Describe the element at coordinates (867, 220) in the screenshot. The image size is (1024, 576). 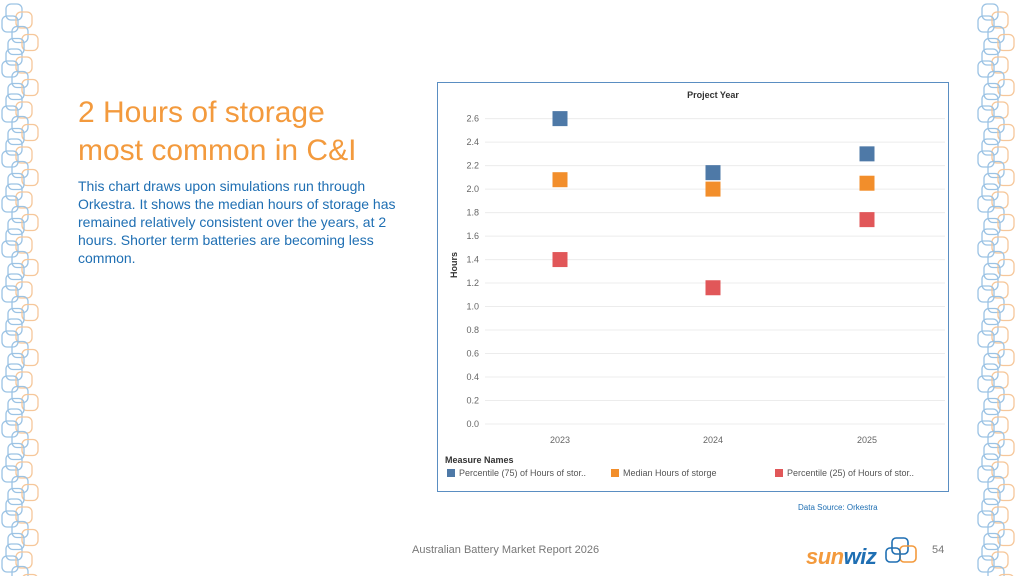
I see `data-point-p25-2025` at that location.